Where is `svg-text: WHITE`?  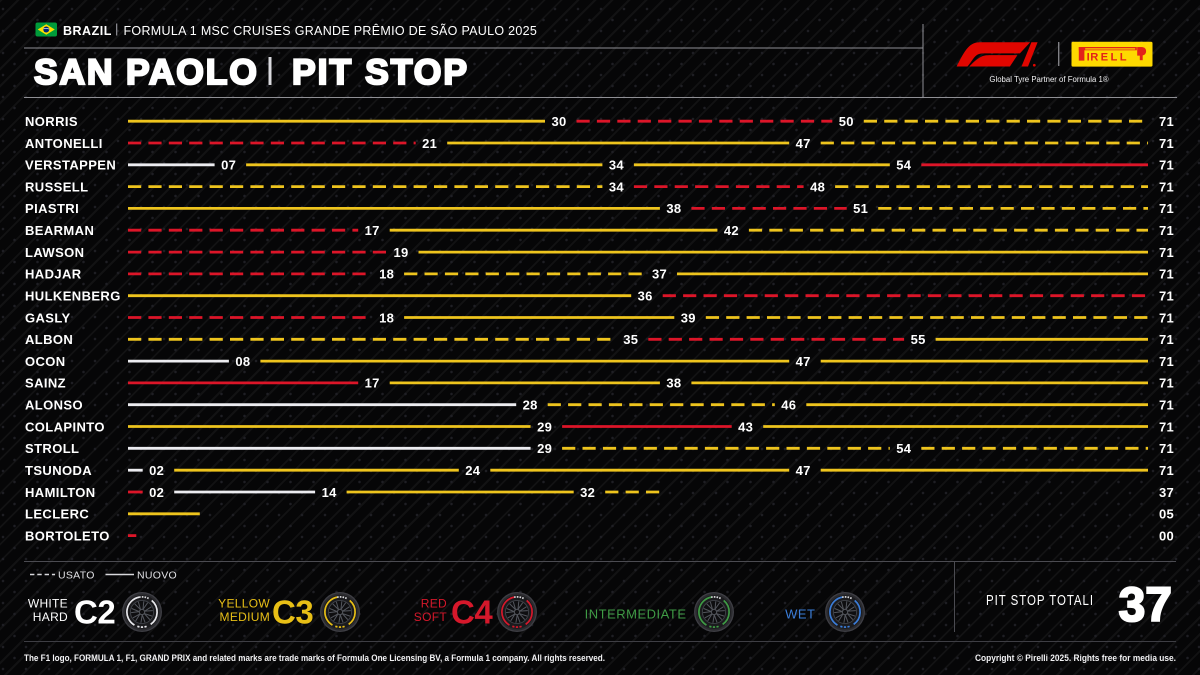 svg-text: WHITE is located at coordinates (48, 604).